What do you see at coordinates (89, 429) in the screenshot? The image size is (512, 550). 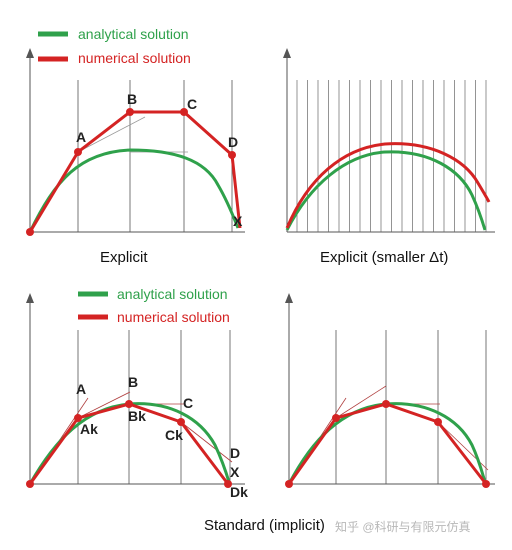 I see `label-ak: Ak` at bounding box center [89, 429].